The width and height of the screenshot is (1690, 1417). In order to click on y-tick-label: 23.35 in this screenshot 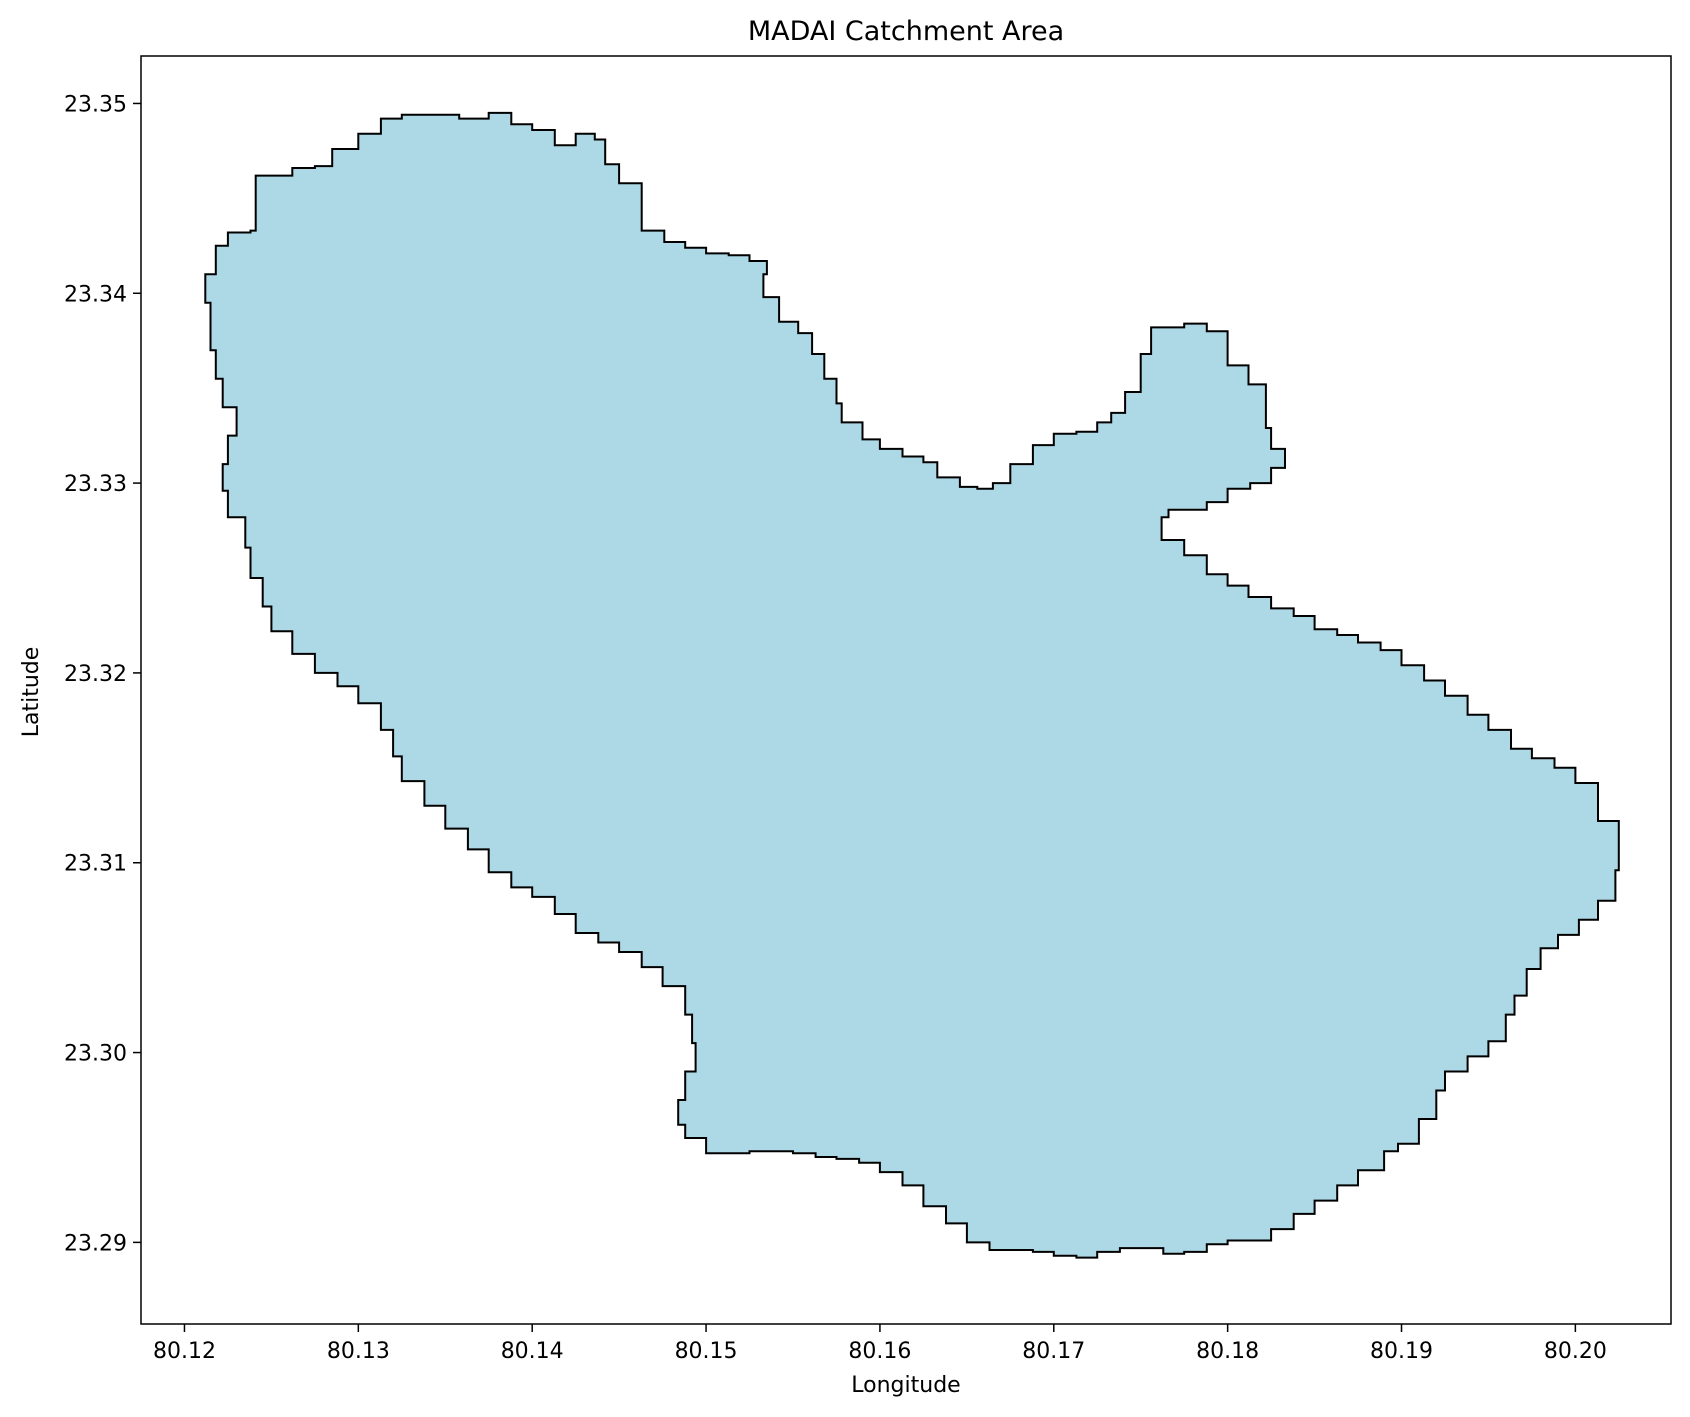, I will do `click(95, 104)`.